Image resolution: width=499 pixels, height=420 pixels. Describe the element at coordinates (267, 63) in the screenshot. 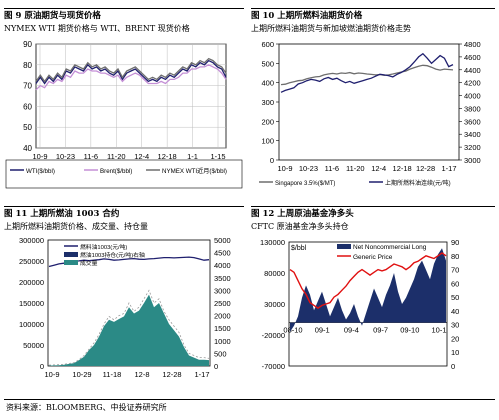

I see `fig10-y-left-tick-label: 500` at that location.